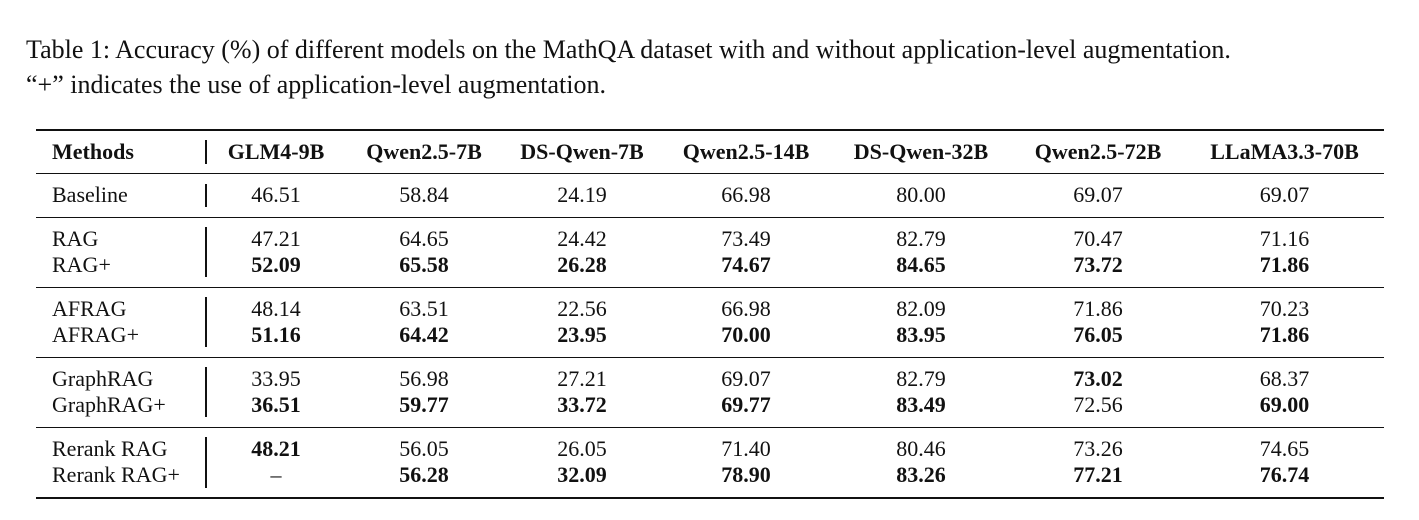  I want to click on table-row: RAG 47.21 64.65 24.42 73.49 82.79 70.47 71.16, so click(710, 234).